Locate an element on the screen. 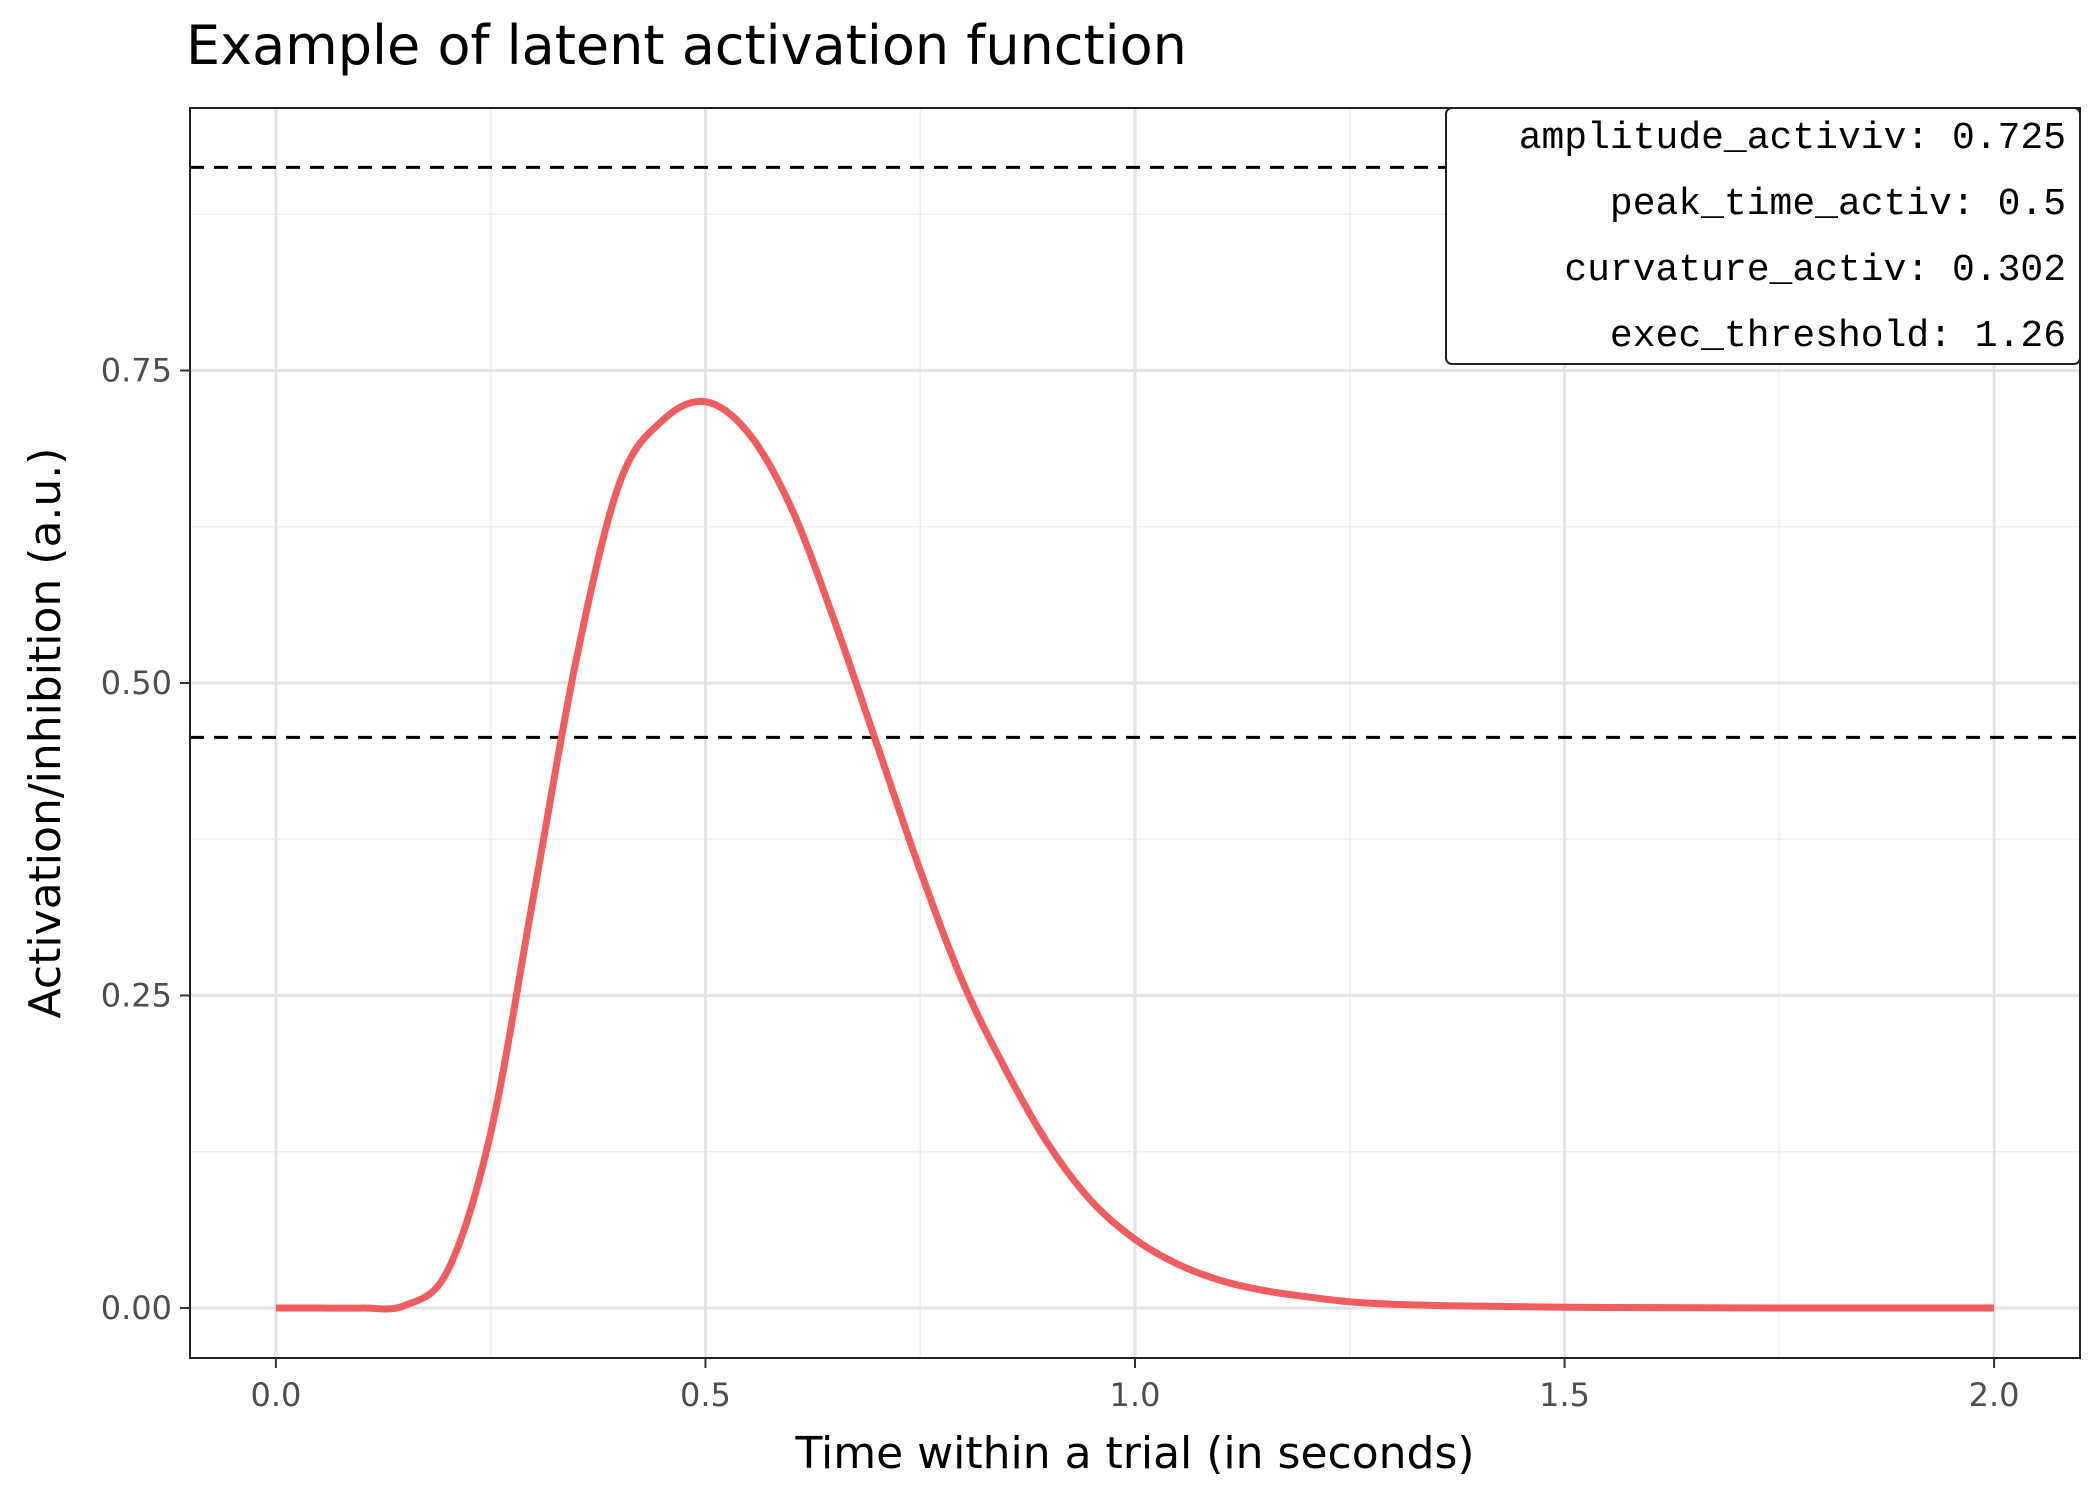 This screenshot has height=1500, width=2100. y-tick-label: 0.50 is located at coordinates (136, 683).